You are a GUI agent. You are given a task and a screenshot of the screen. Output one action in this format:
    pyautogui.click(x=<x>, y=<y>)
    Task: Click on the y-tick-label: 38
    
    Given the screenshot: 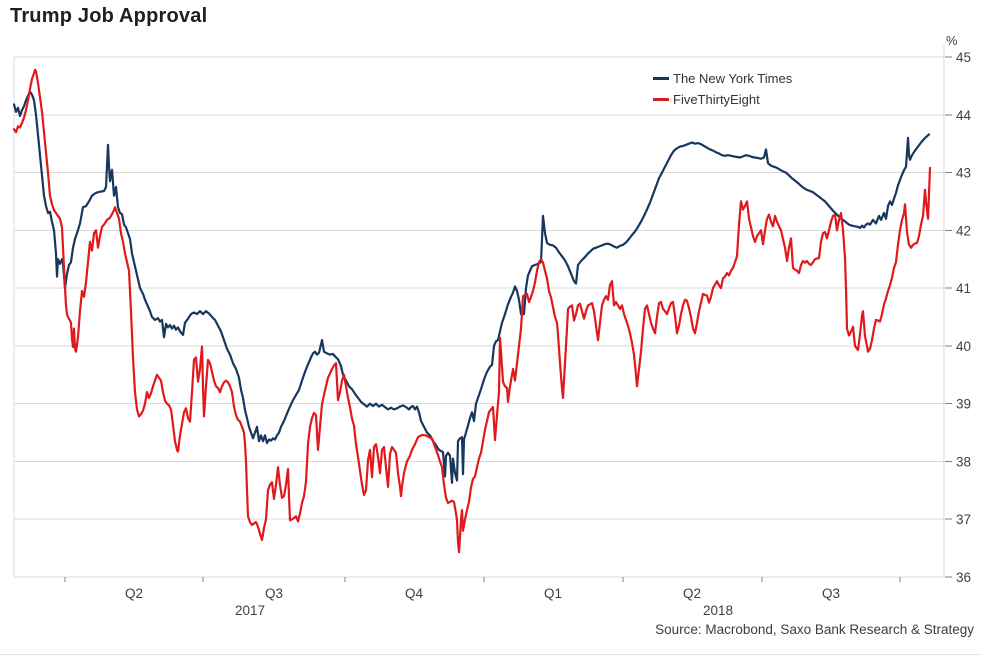 What is the action you would take?
    pyautogui.click(x=963, y=461)
    